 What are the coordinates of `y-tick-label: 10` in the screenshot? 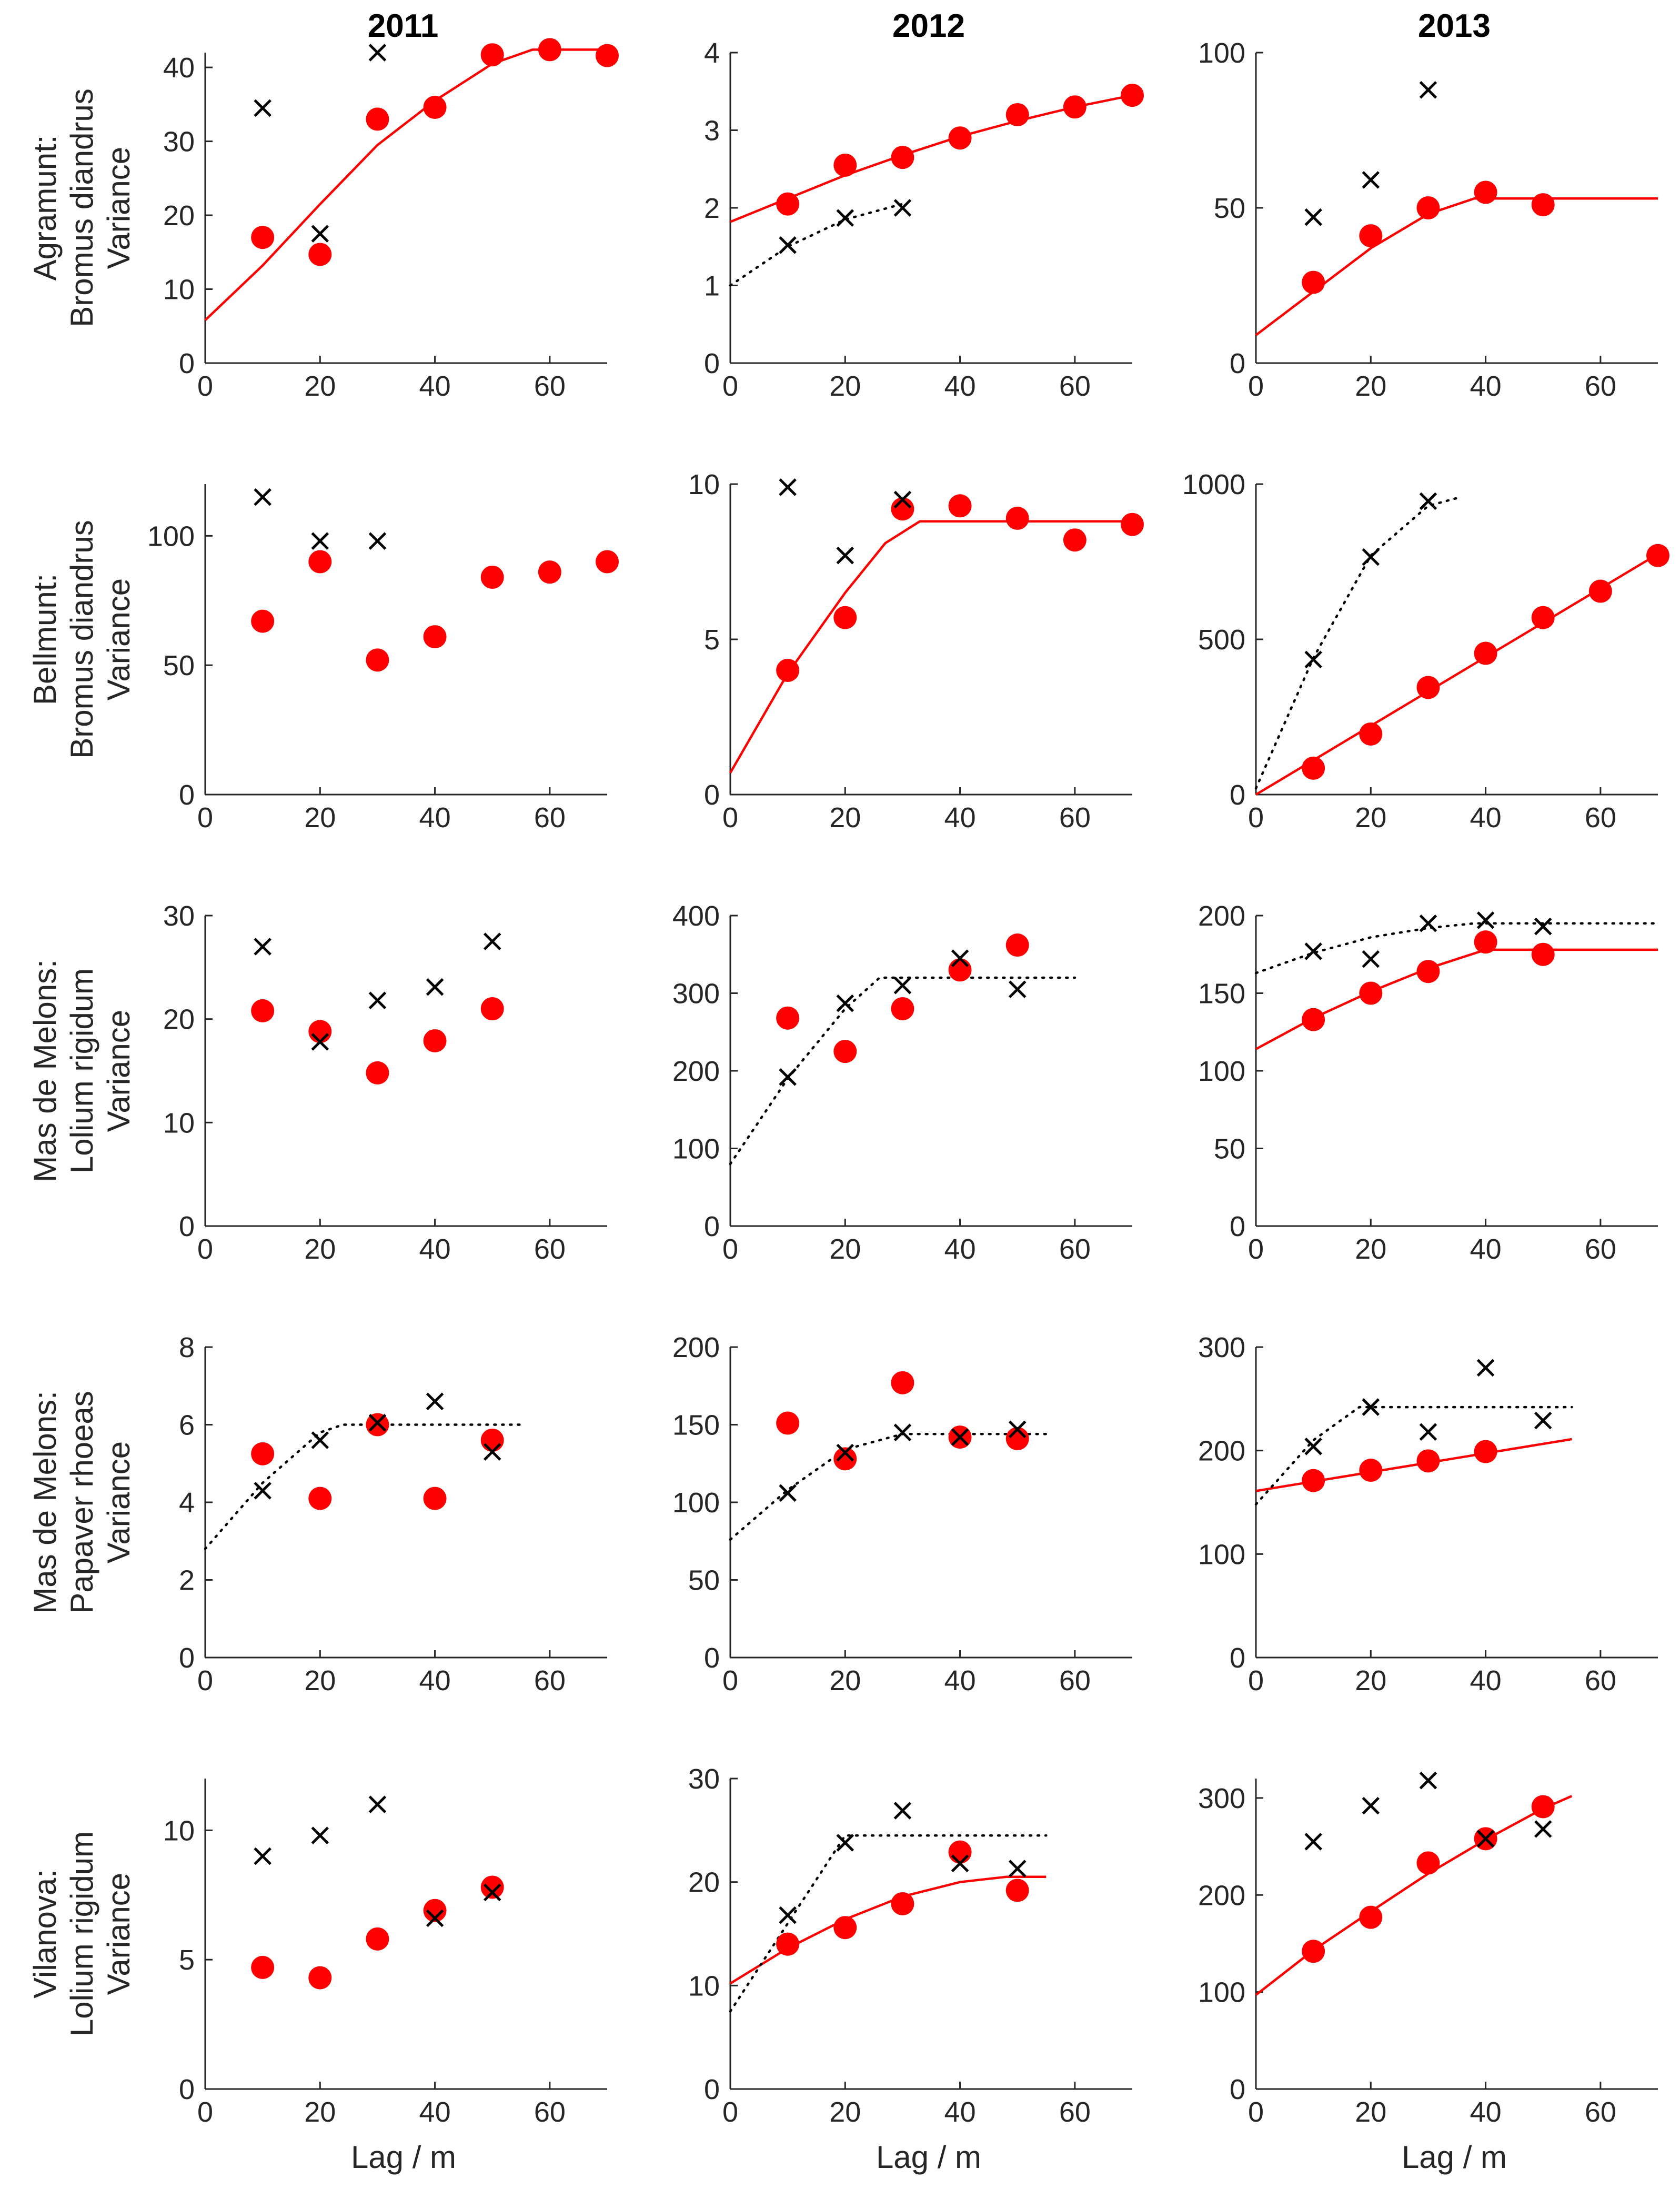 It's located at (704, 1986).